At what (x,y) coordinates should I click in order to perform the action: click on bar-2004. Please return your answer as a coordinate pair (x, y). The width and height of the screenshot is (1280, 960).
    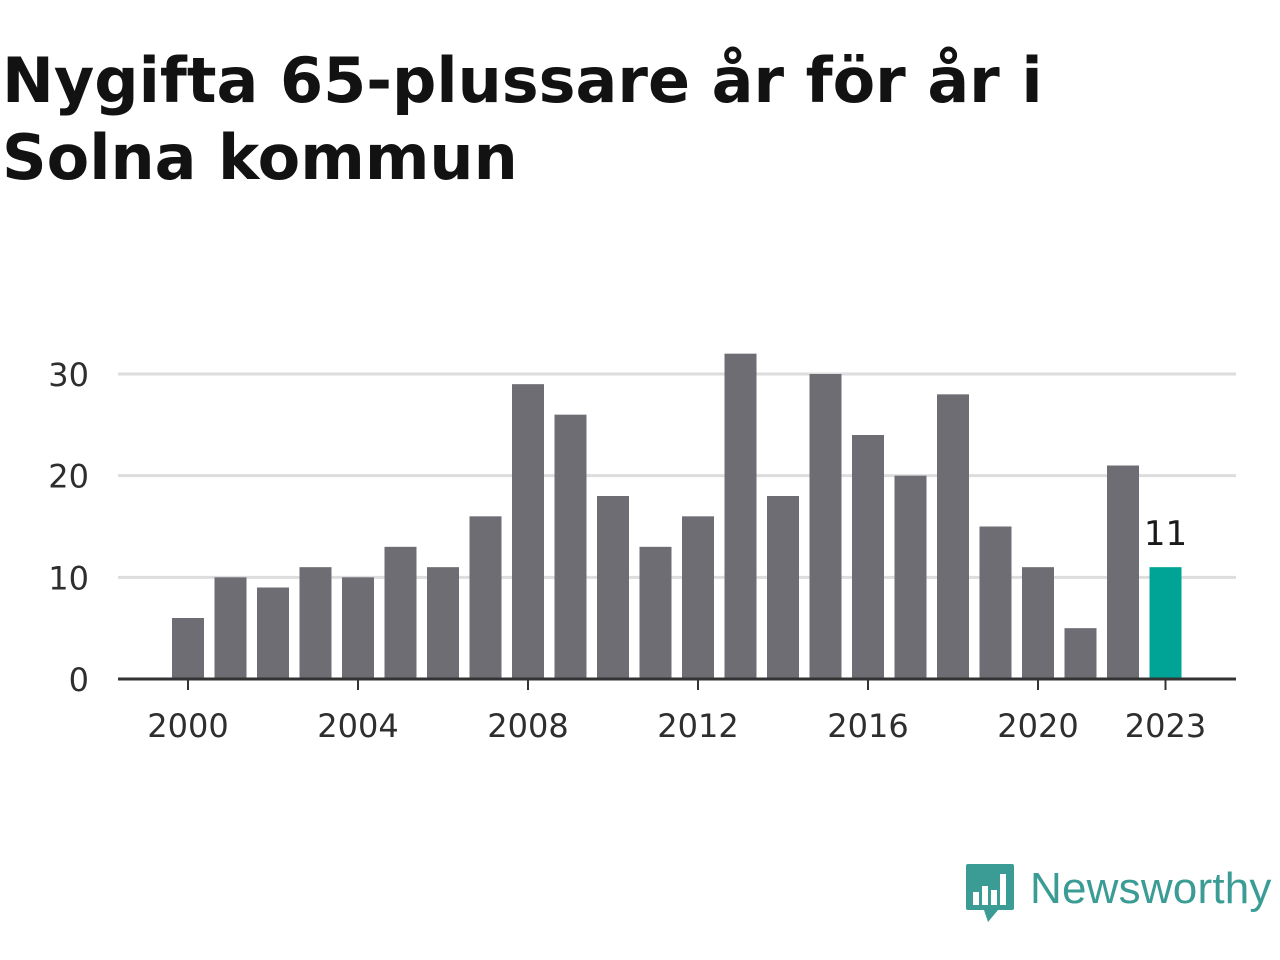
    Looking at the image, I should click on (358, 628).